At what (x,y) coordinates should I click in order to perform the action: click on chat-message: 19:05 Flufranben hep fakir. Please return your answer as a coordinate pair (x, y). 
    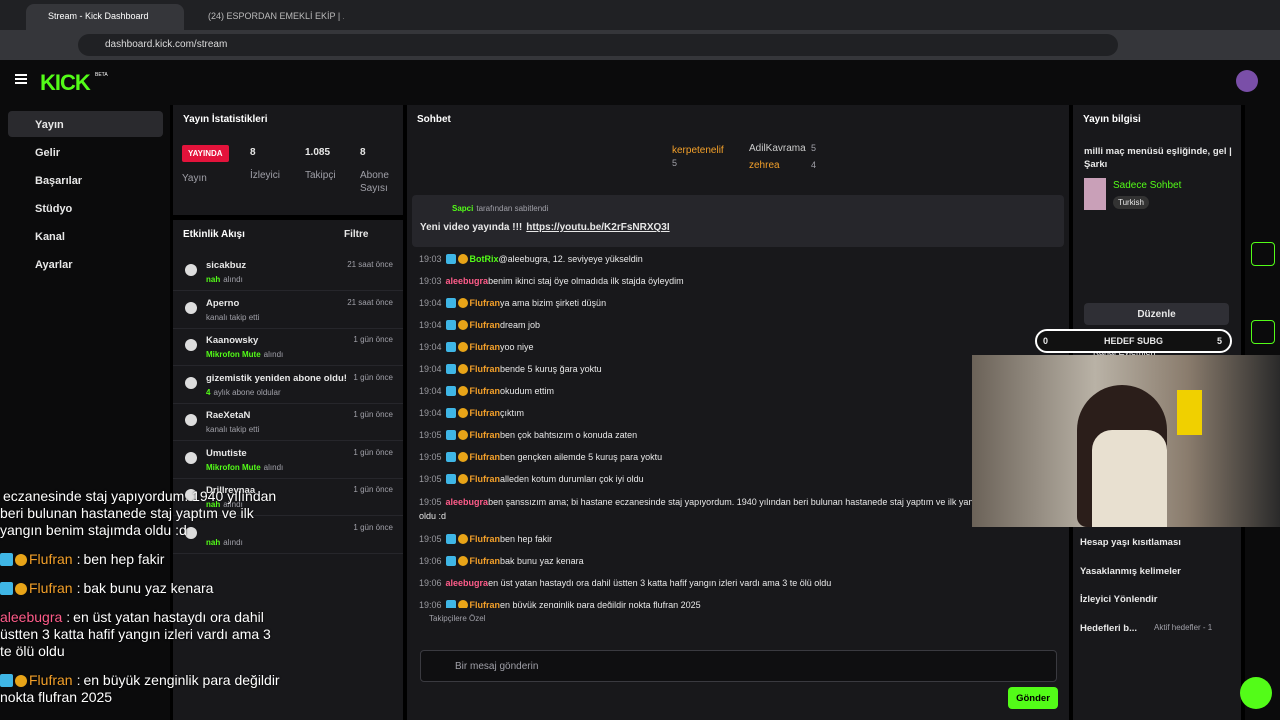
    Looking at the image, I should click on (738, 539).